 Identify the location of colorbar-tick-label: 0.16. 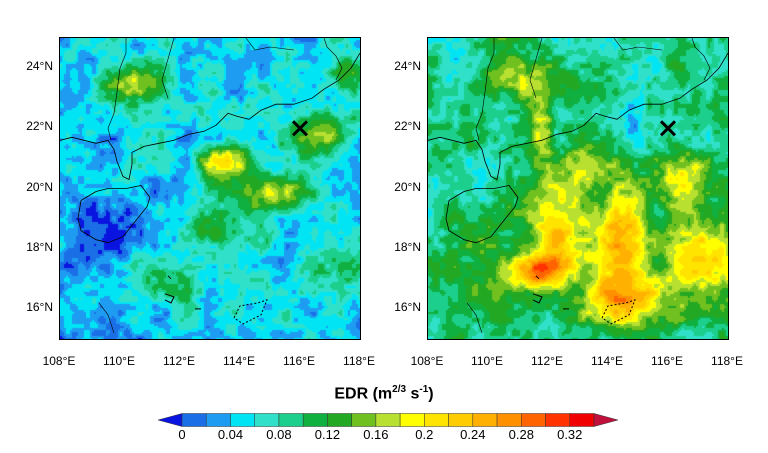
(376, 434).